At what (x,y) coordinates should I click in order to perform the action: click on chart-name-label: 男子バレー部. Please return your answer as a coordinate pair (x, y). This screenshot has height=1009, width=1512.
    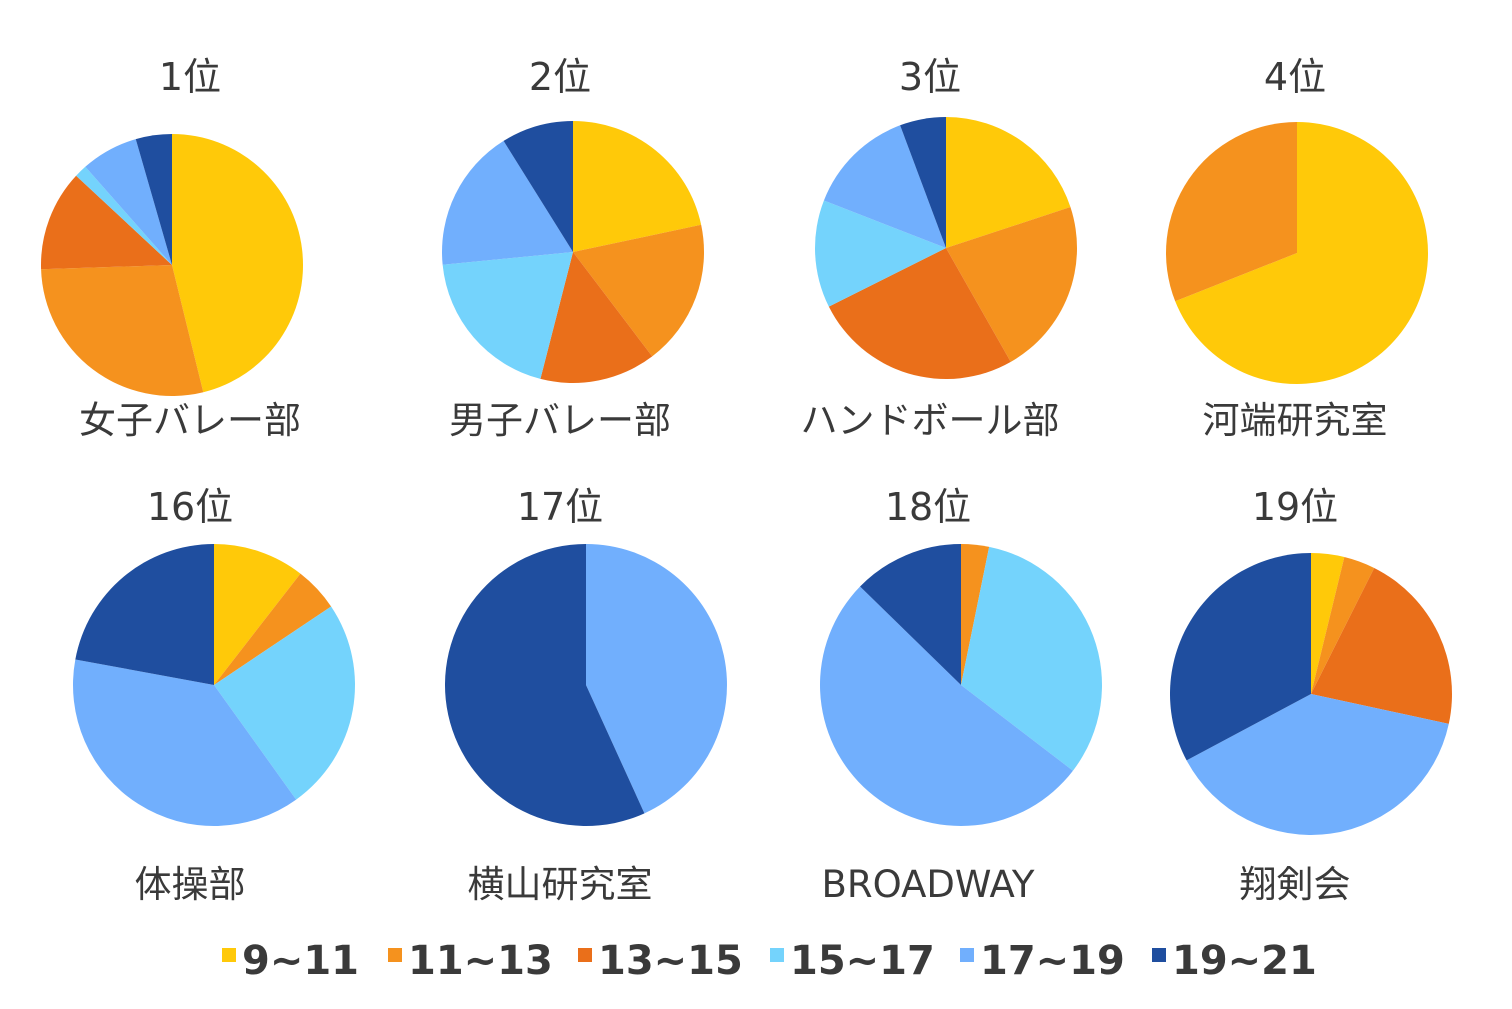
    Looking at the image, I should click on (560, 420).